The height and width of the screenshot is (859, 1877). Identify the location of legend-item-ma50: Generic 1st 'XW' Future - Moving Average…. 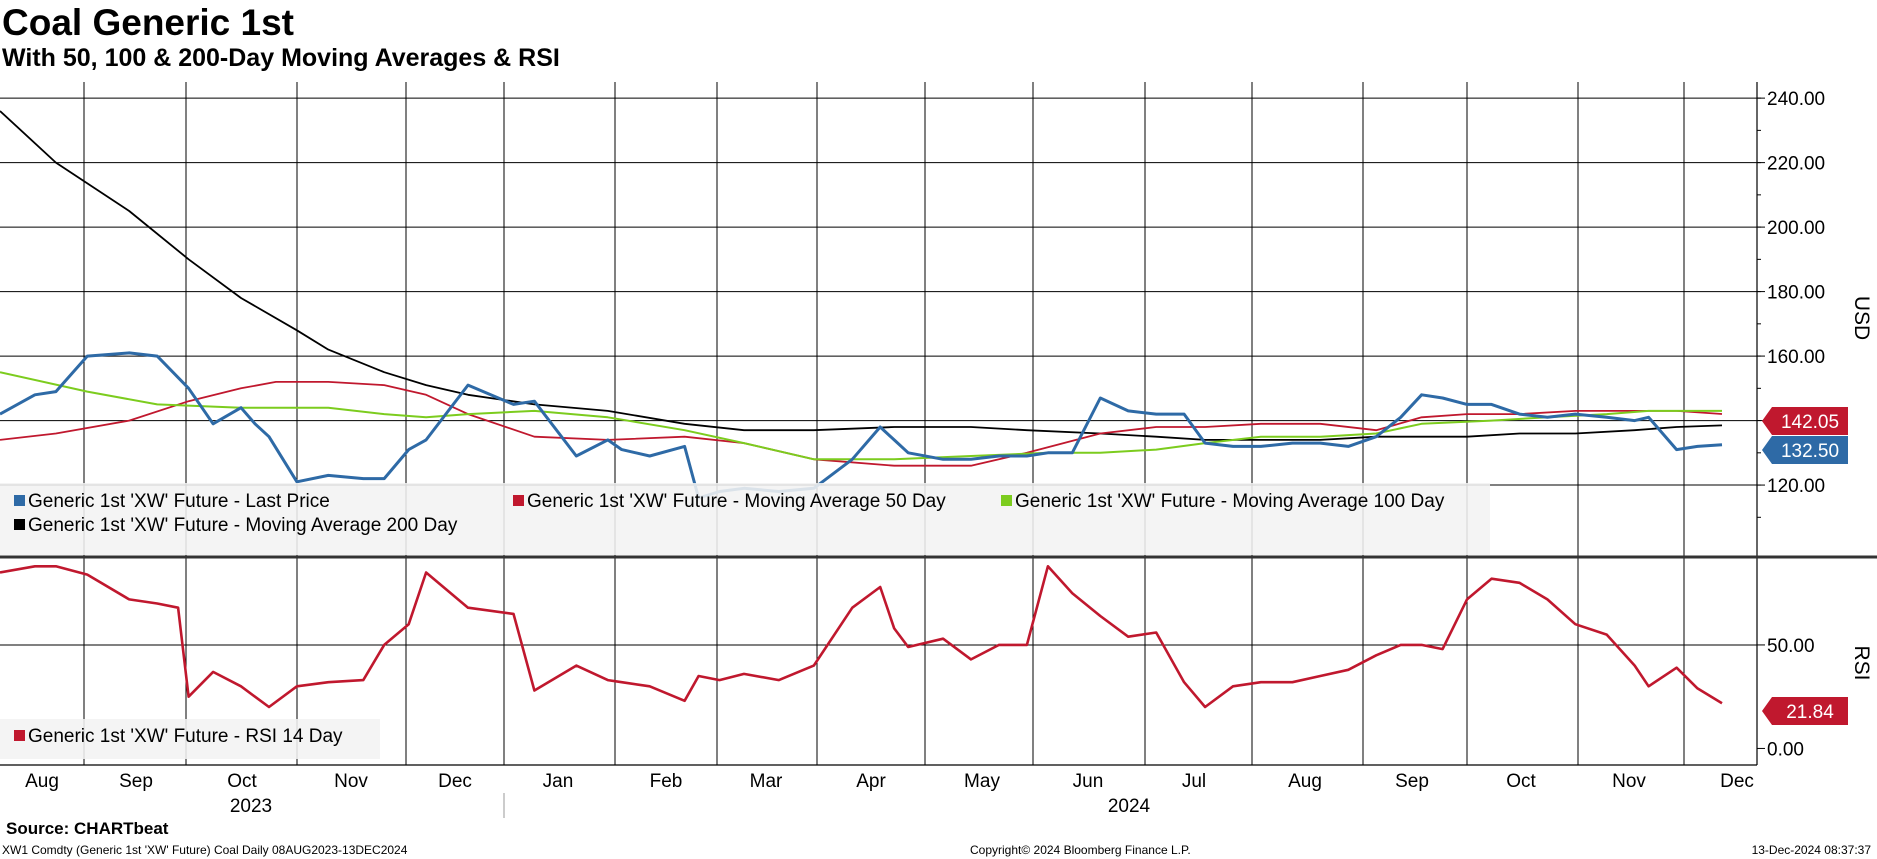
(736, 501).